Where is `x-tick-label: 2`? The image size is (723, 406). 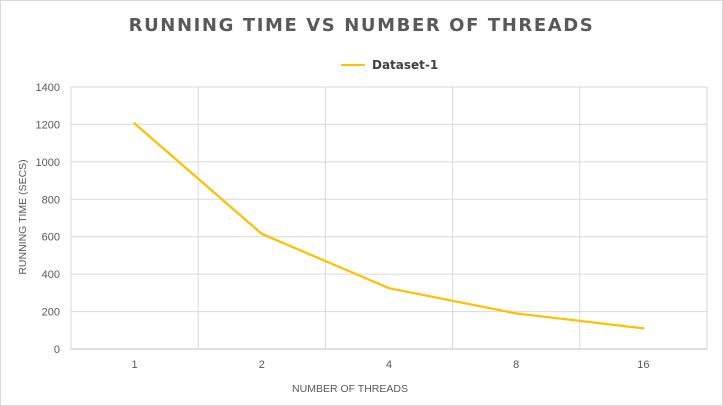
x-tick-label: 2 is located at coordinates (262, 365).